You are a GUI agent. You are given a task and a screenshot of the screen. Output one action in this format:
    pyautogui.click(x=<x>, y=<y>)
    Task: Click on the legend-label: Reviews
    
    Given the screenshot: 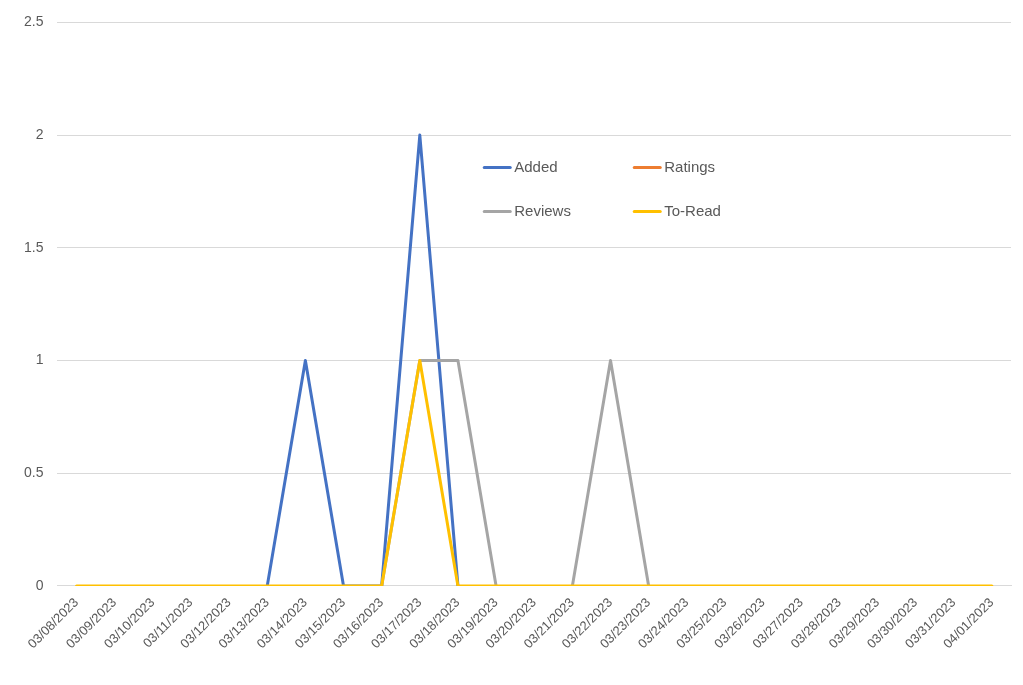 What is the action you would take?
    pyautogui.click(x=542, y=210)
    